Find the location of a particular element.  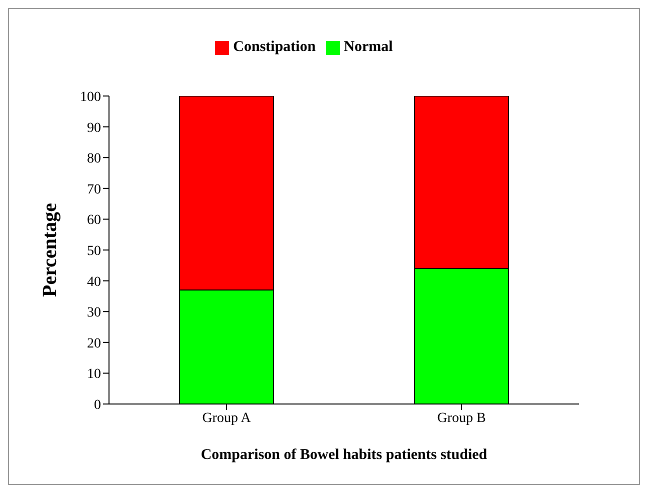

y-tick-label: 10 is located at coordinates (94, 374).